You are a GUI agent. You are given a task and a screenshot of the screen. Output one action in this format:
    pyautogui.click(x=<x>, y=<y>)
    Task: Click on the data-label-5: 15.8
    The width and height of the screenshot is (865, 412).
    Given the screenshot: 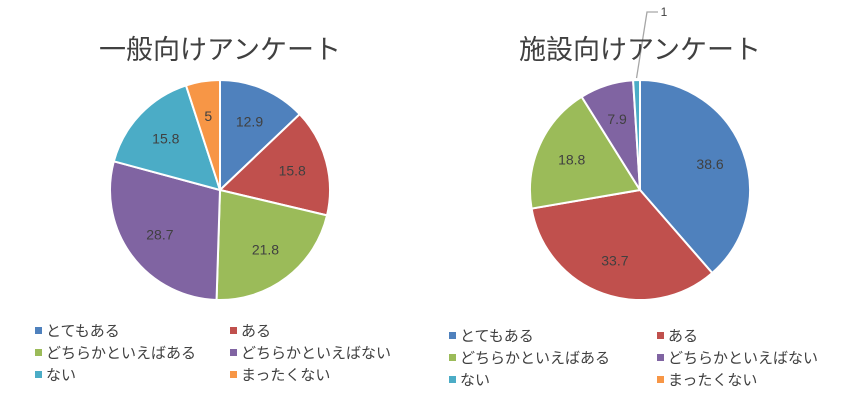 What is the action you would take?
    pyautogui.click(x=165, y=138)
    